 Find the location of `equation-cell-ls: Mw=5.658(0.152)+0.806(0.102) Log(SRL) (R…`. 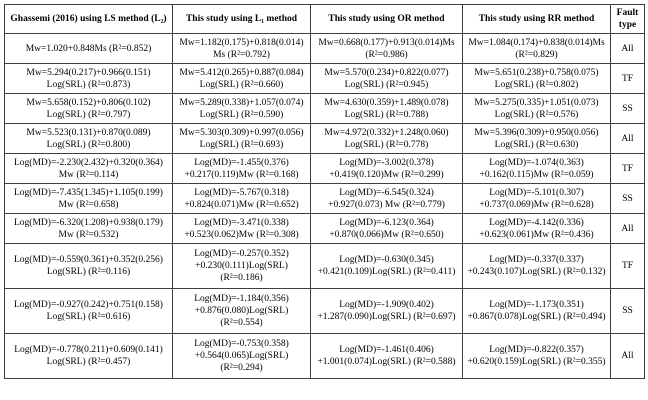

equation-cell-ls: Mw=5.658(0.152)+0.806(0.102) Log(SRL) (R… is located at coordinates (88, 108).